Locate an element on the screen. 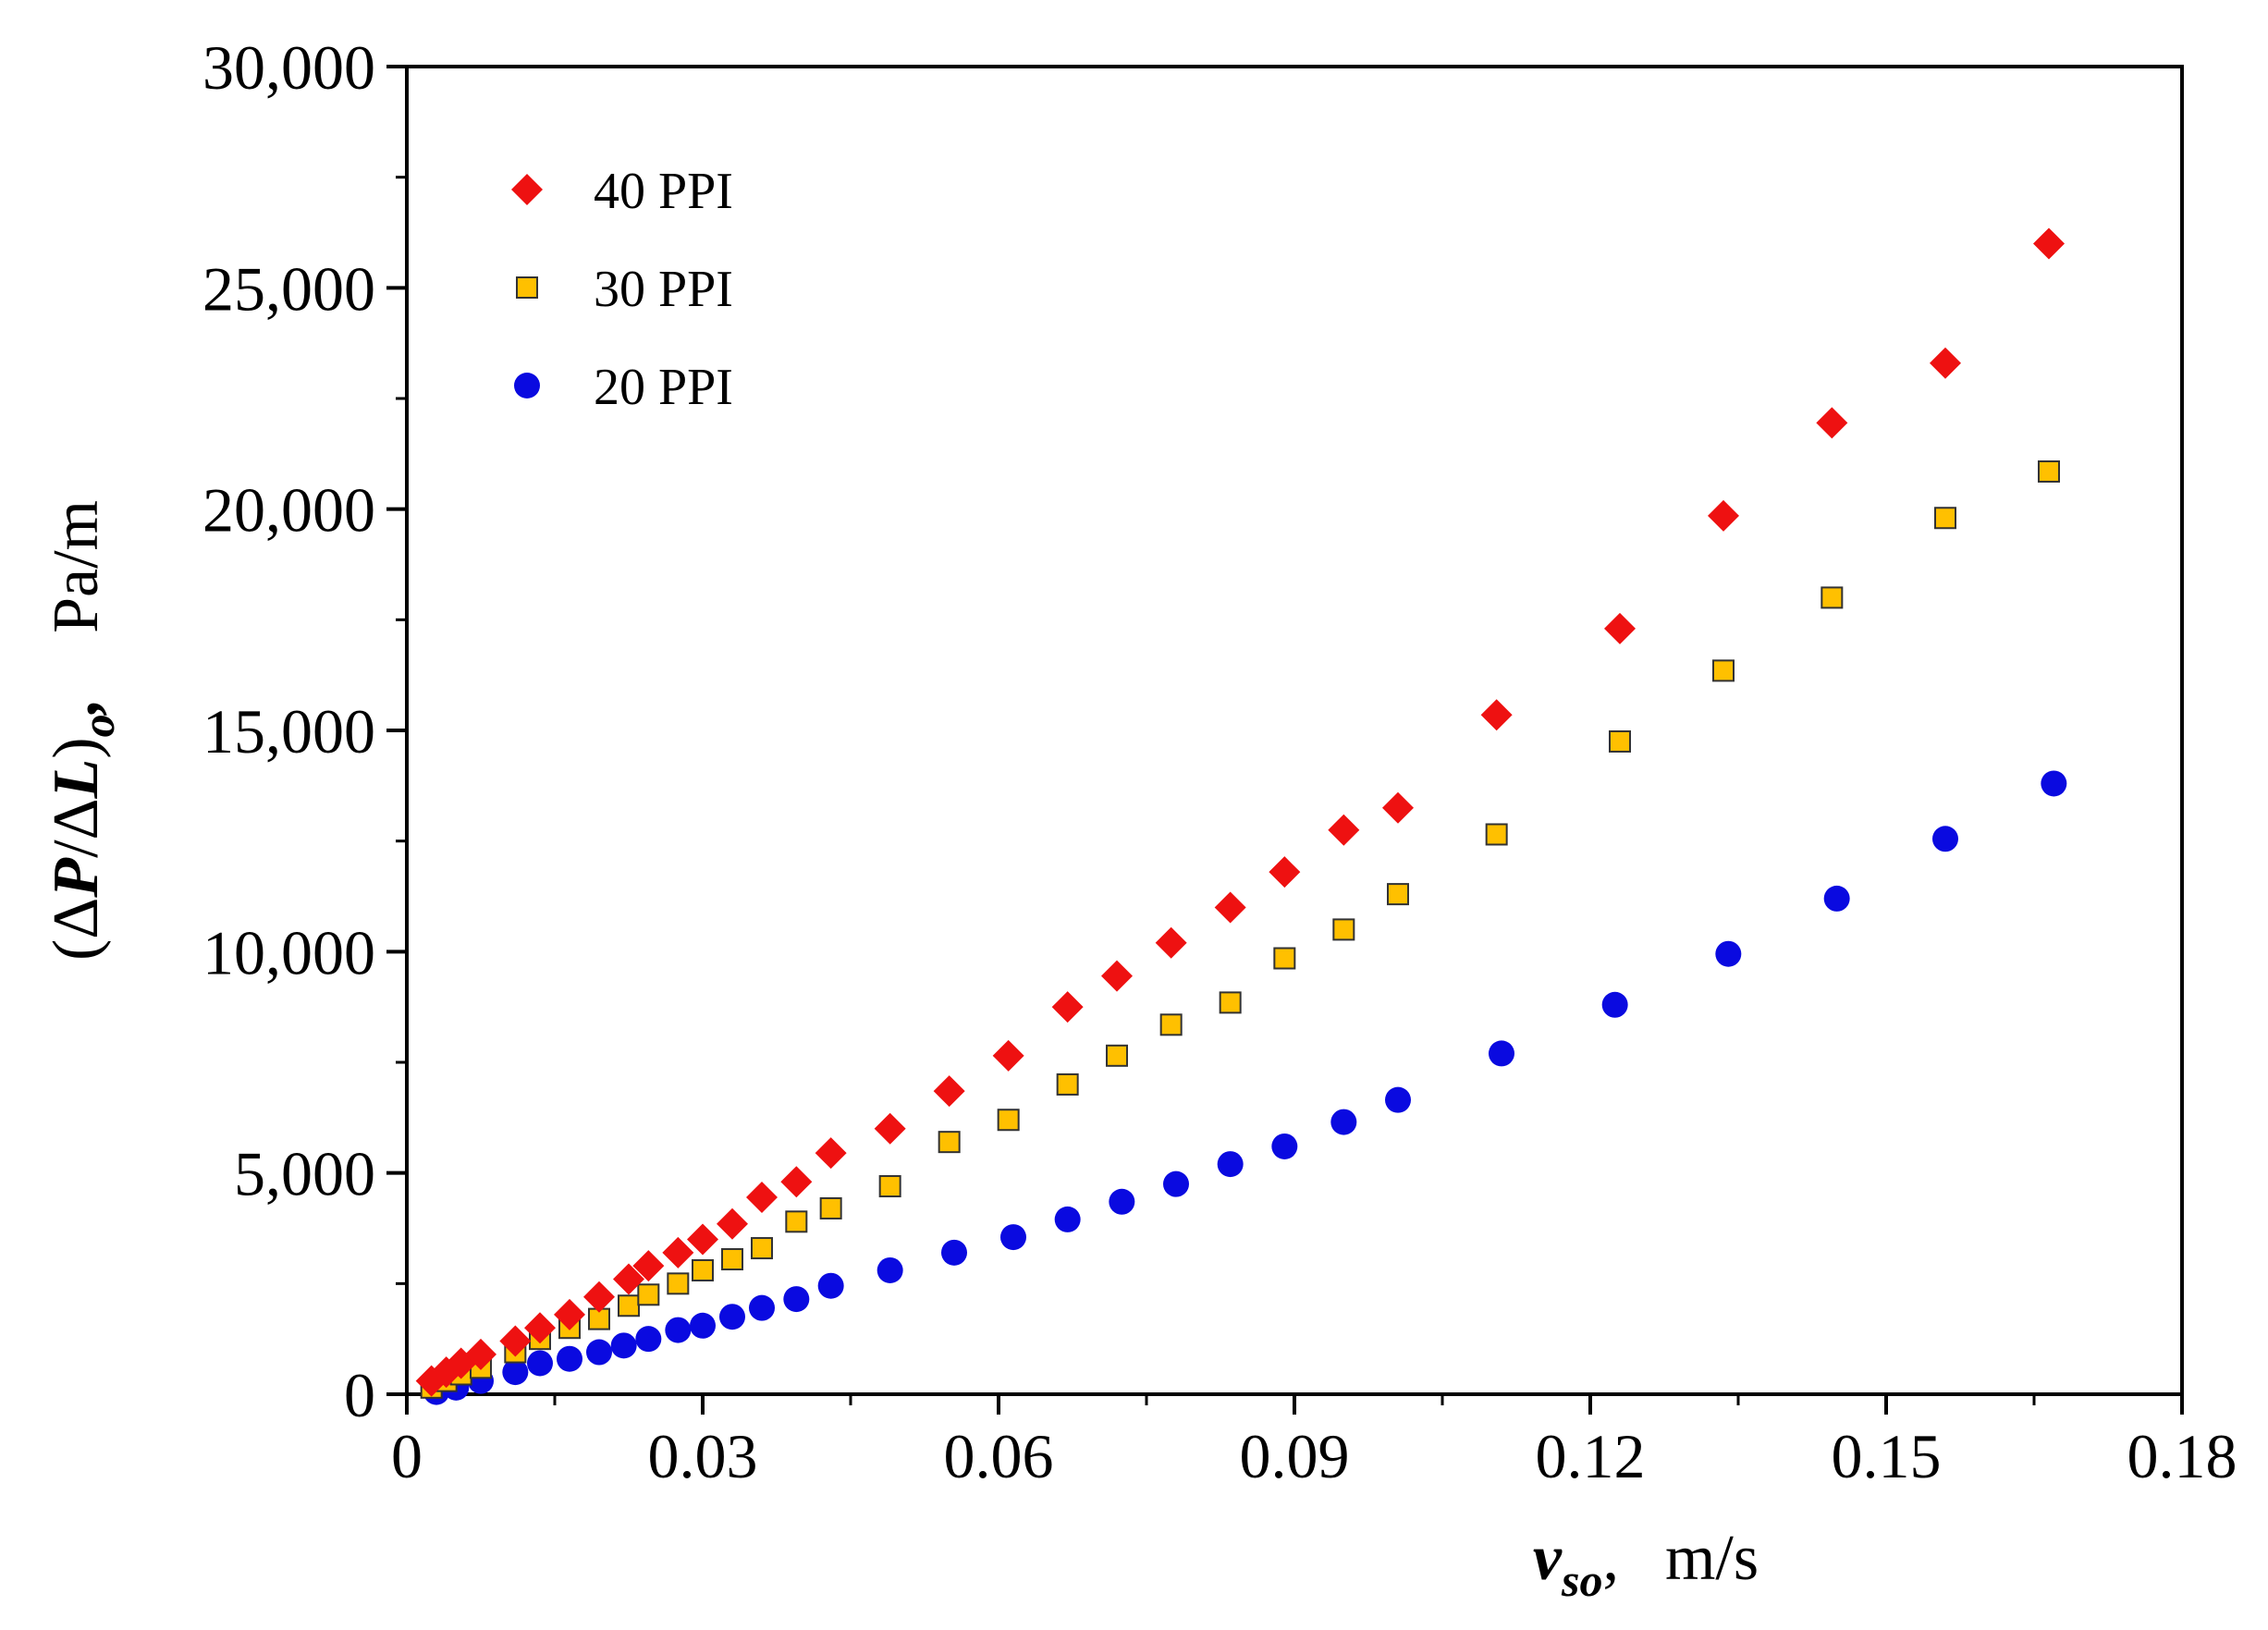  y-axis-title: (ΔP/ΔL)o,Pa/m is located at coordinates (82, 730).